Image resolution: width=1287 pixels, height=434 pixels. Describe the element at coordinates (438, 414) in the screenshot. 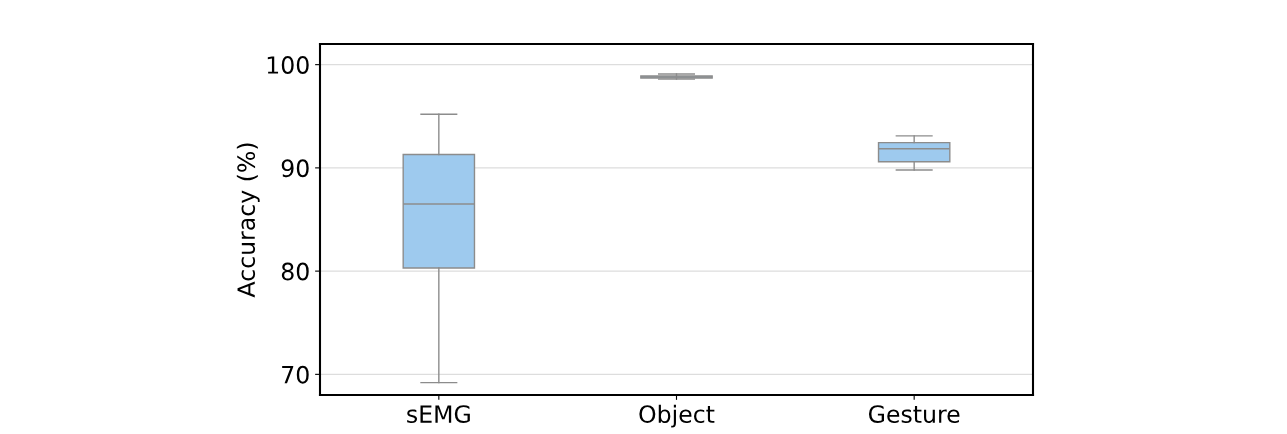

I see `x-tick-label: sEMG` at that location.